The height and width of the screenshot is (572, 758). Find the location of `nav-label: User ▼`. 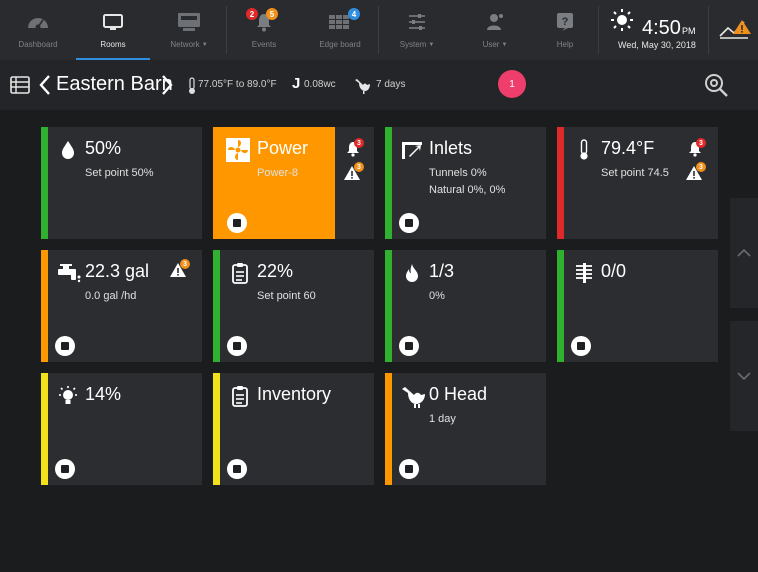

nav-label: User ▼ is located at coordinates (495, 44).